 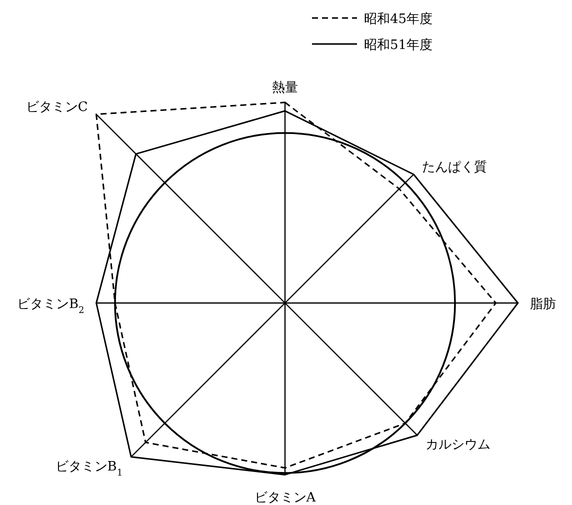 What do you see at coordinates (398, 45) in the screenshot?
I see `legend-label: 昭和51年度` at bounding box center [398, 45].